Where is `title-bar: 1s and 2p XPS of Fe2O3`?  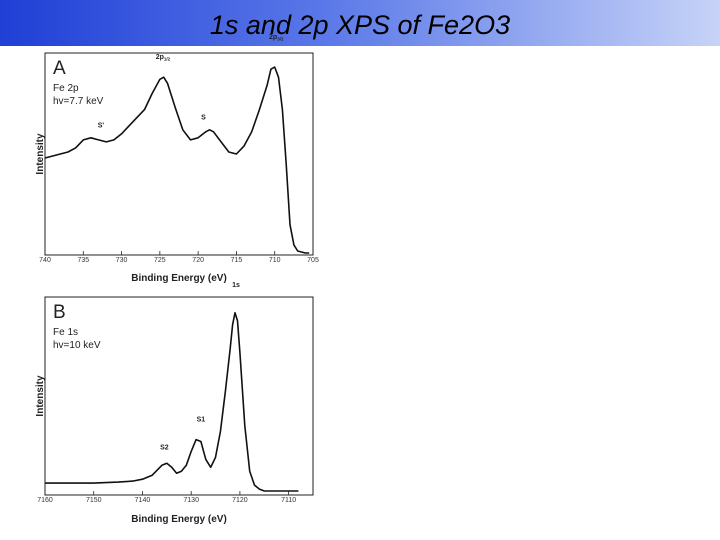
title-bar: 1s and 2p XPS of Fe2O3 is located at coordinates (360, 23).